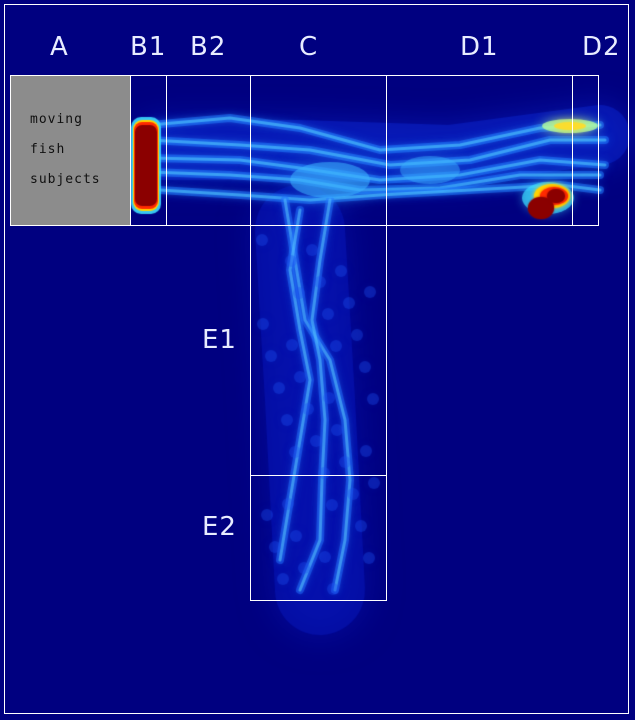  Describe the element at coordinates (219, 340) in the screenshot. I see `zone-label-e1: E1` at that location.